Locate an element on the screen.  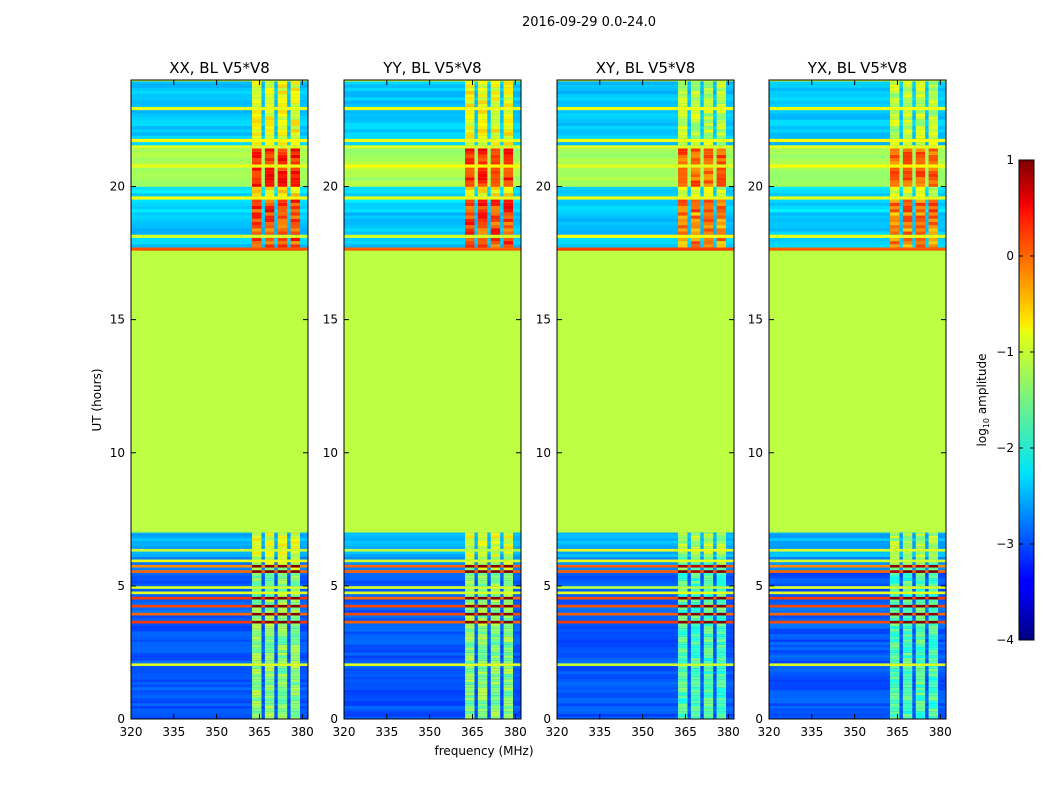
y-tick-label: 0 is located at coordinates (759, 719).